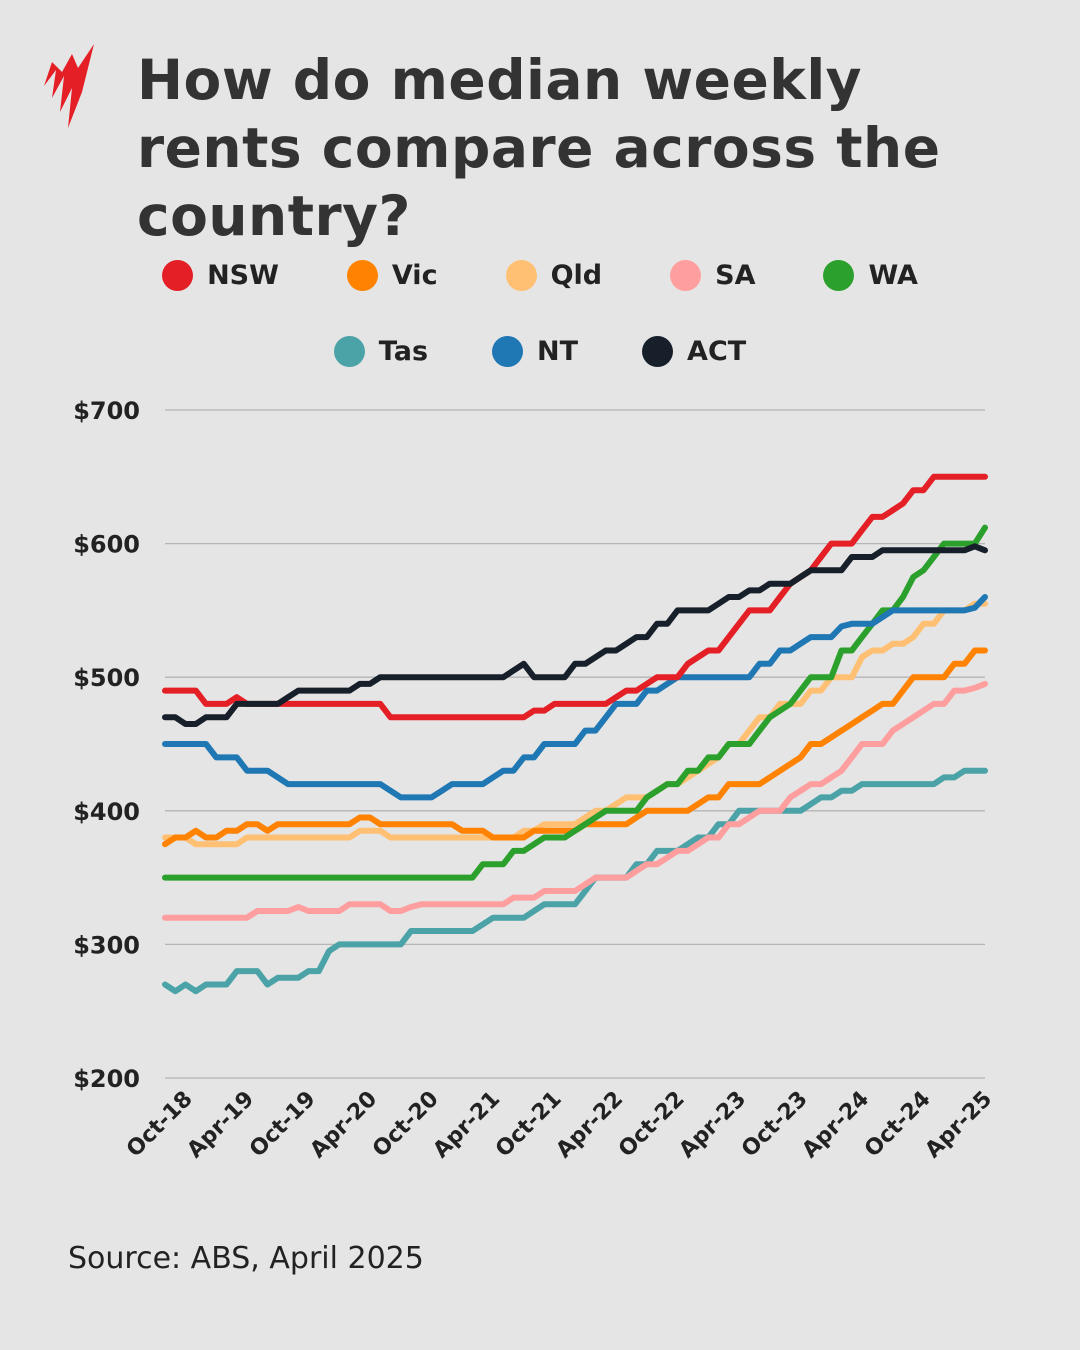 This screenshot has height=1350, width=1080. What do you see at coordinates (898, 1125) in the screenshot?
I see `x-tick-label: Oct-24` at bounding box center [898, 1125].